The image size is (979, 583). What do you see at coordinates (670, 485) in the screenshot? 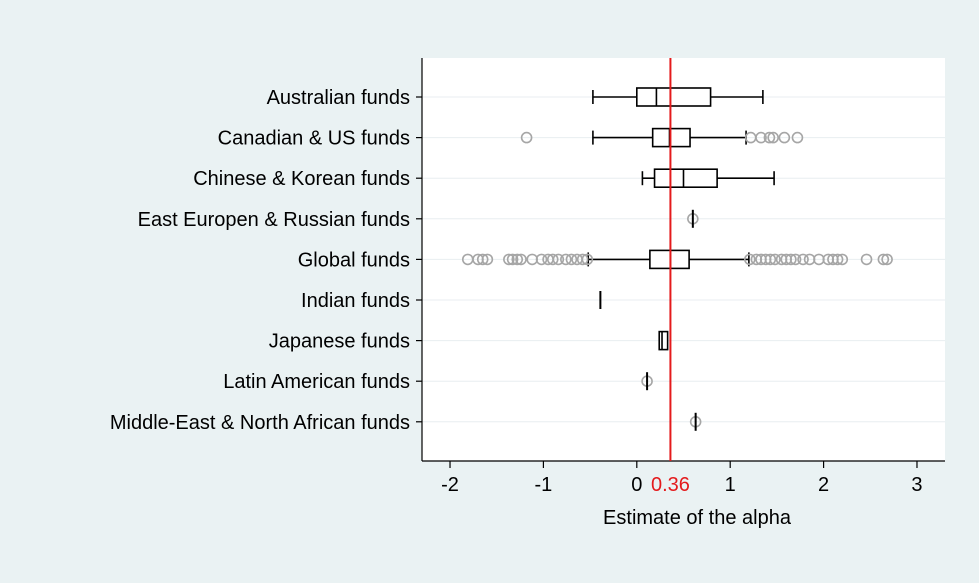
I see `reference-line-label: 0.36` at bounding box center [670, 485].